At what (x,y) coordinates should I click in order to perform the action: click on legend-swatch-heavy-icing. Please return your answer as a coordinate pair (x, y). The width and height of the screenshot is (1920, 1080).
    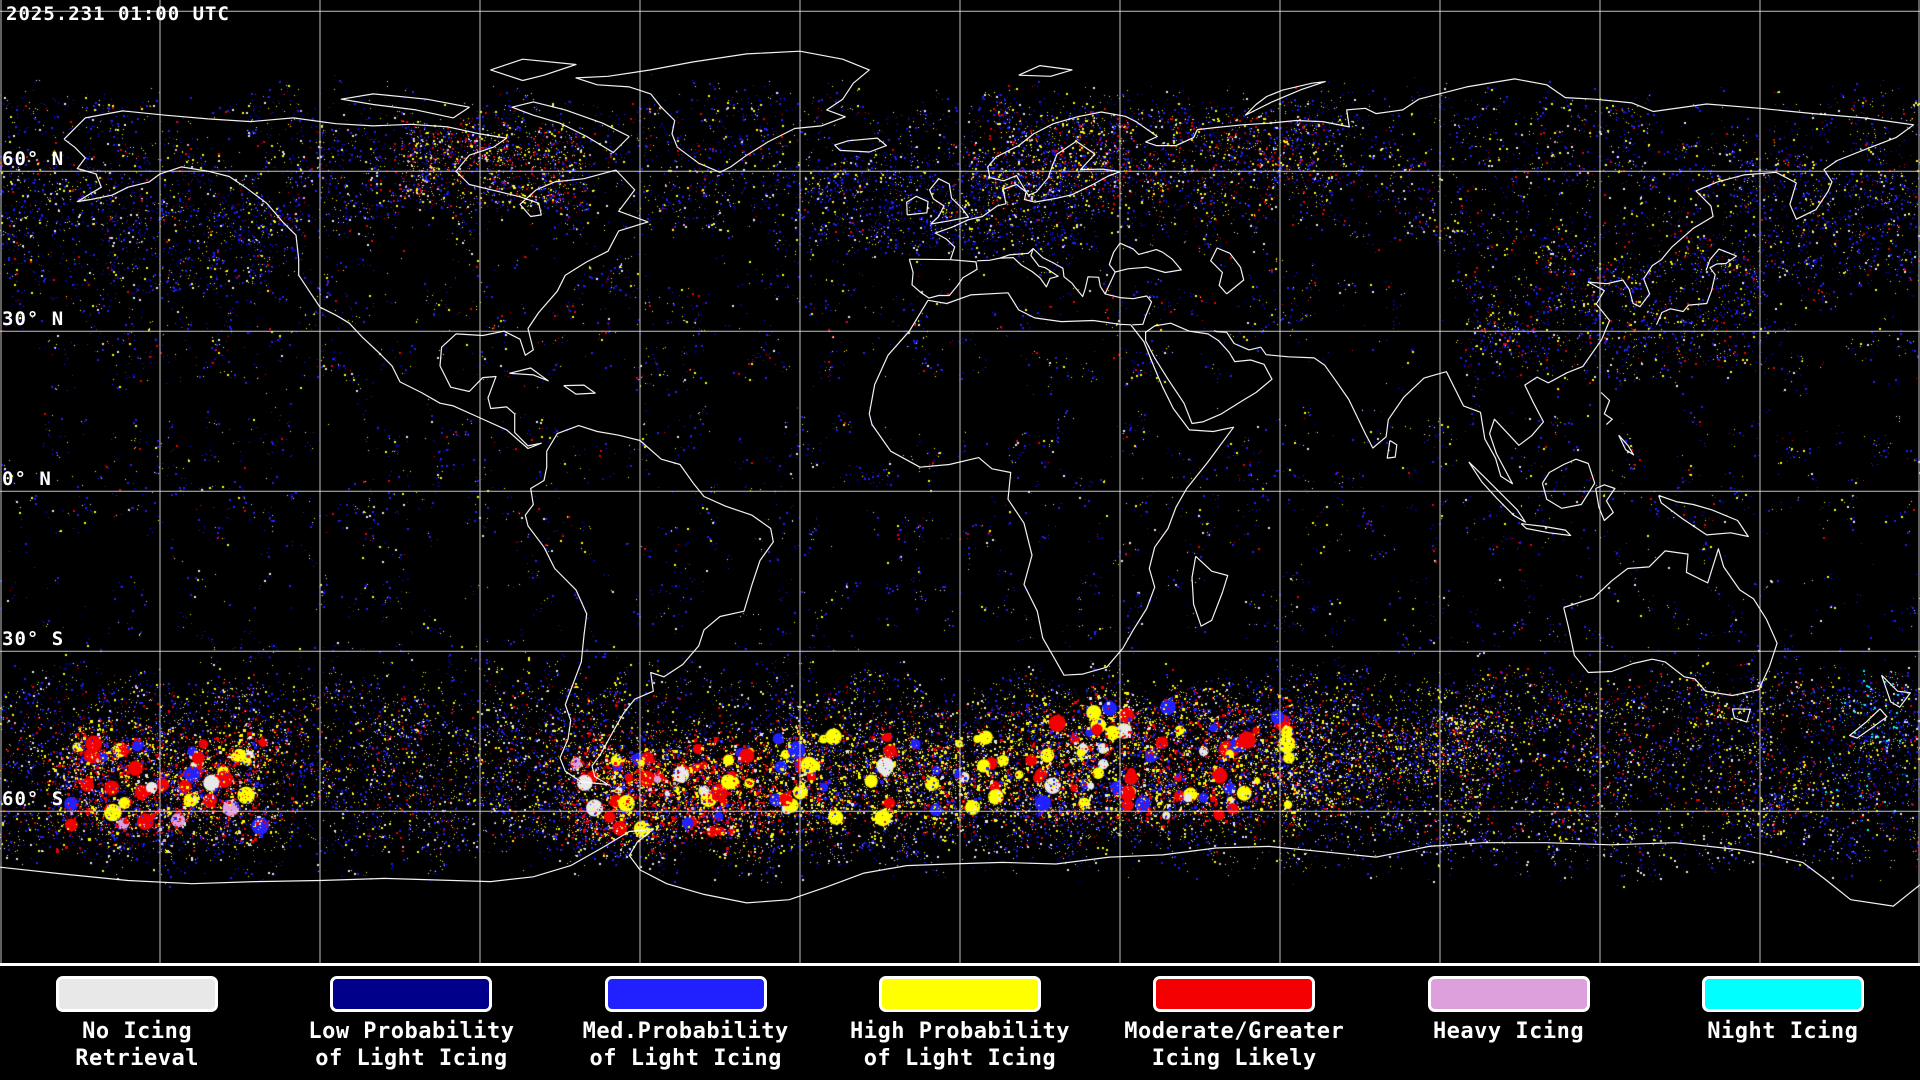
    Looking at the image, I should click on (1508, 994).